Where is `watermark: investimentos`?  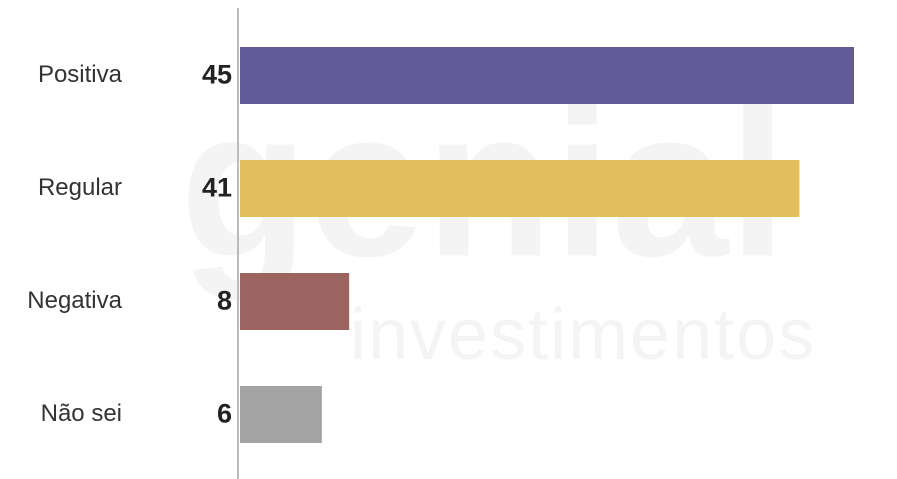
watermark: investimentos is located at coordinates (583, 335).